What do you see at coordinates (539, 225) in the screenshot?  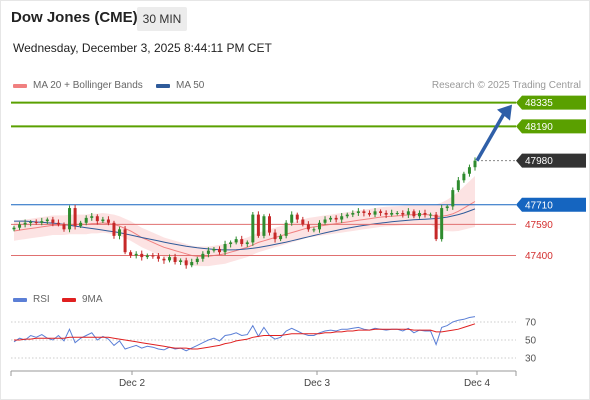 I see `support-1-label: 47590` at bounding box center [539, 225].